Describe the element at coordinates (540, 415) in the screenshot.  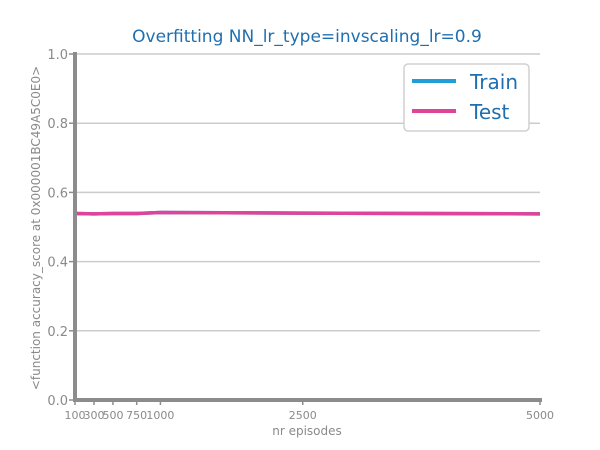
I see `x-tick-label-6: 5000` at that location.